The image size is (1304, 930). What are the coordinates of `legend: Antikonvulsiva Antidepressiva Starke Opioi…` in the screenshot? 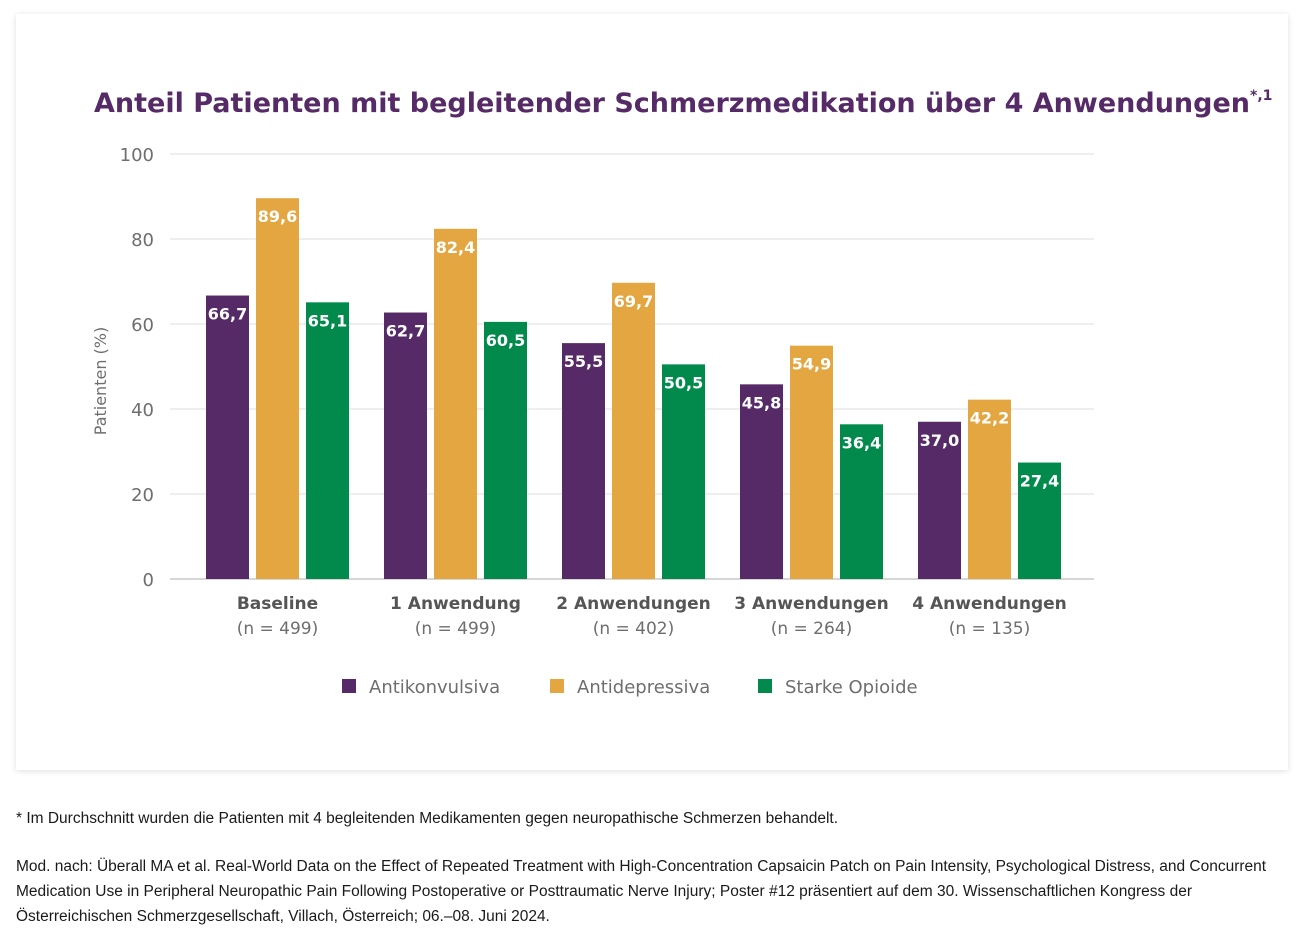 It's located at (630, 687).